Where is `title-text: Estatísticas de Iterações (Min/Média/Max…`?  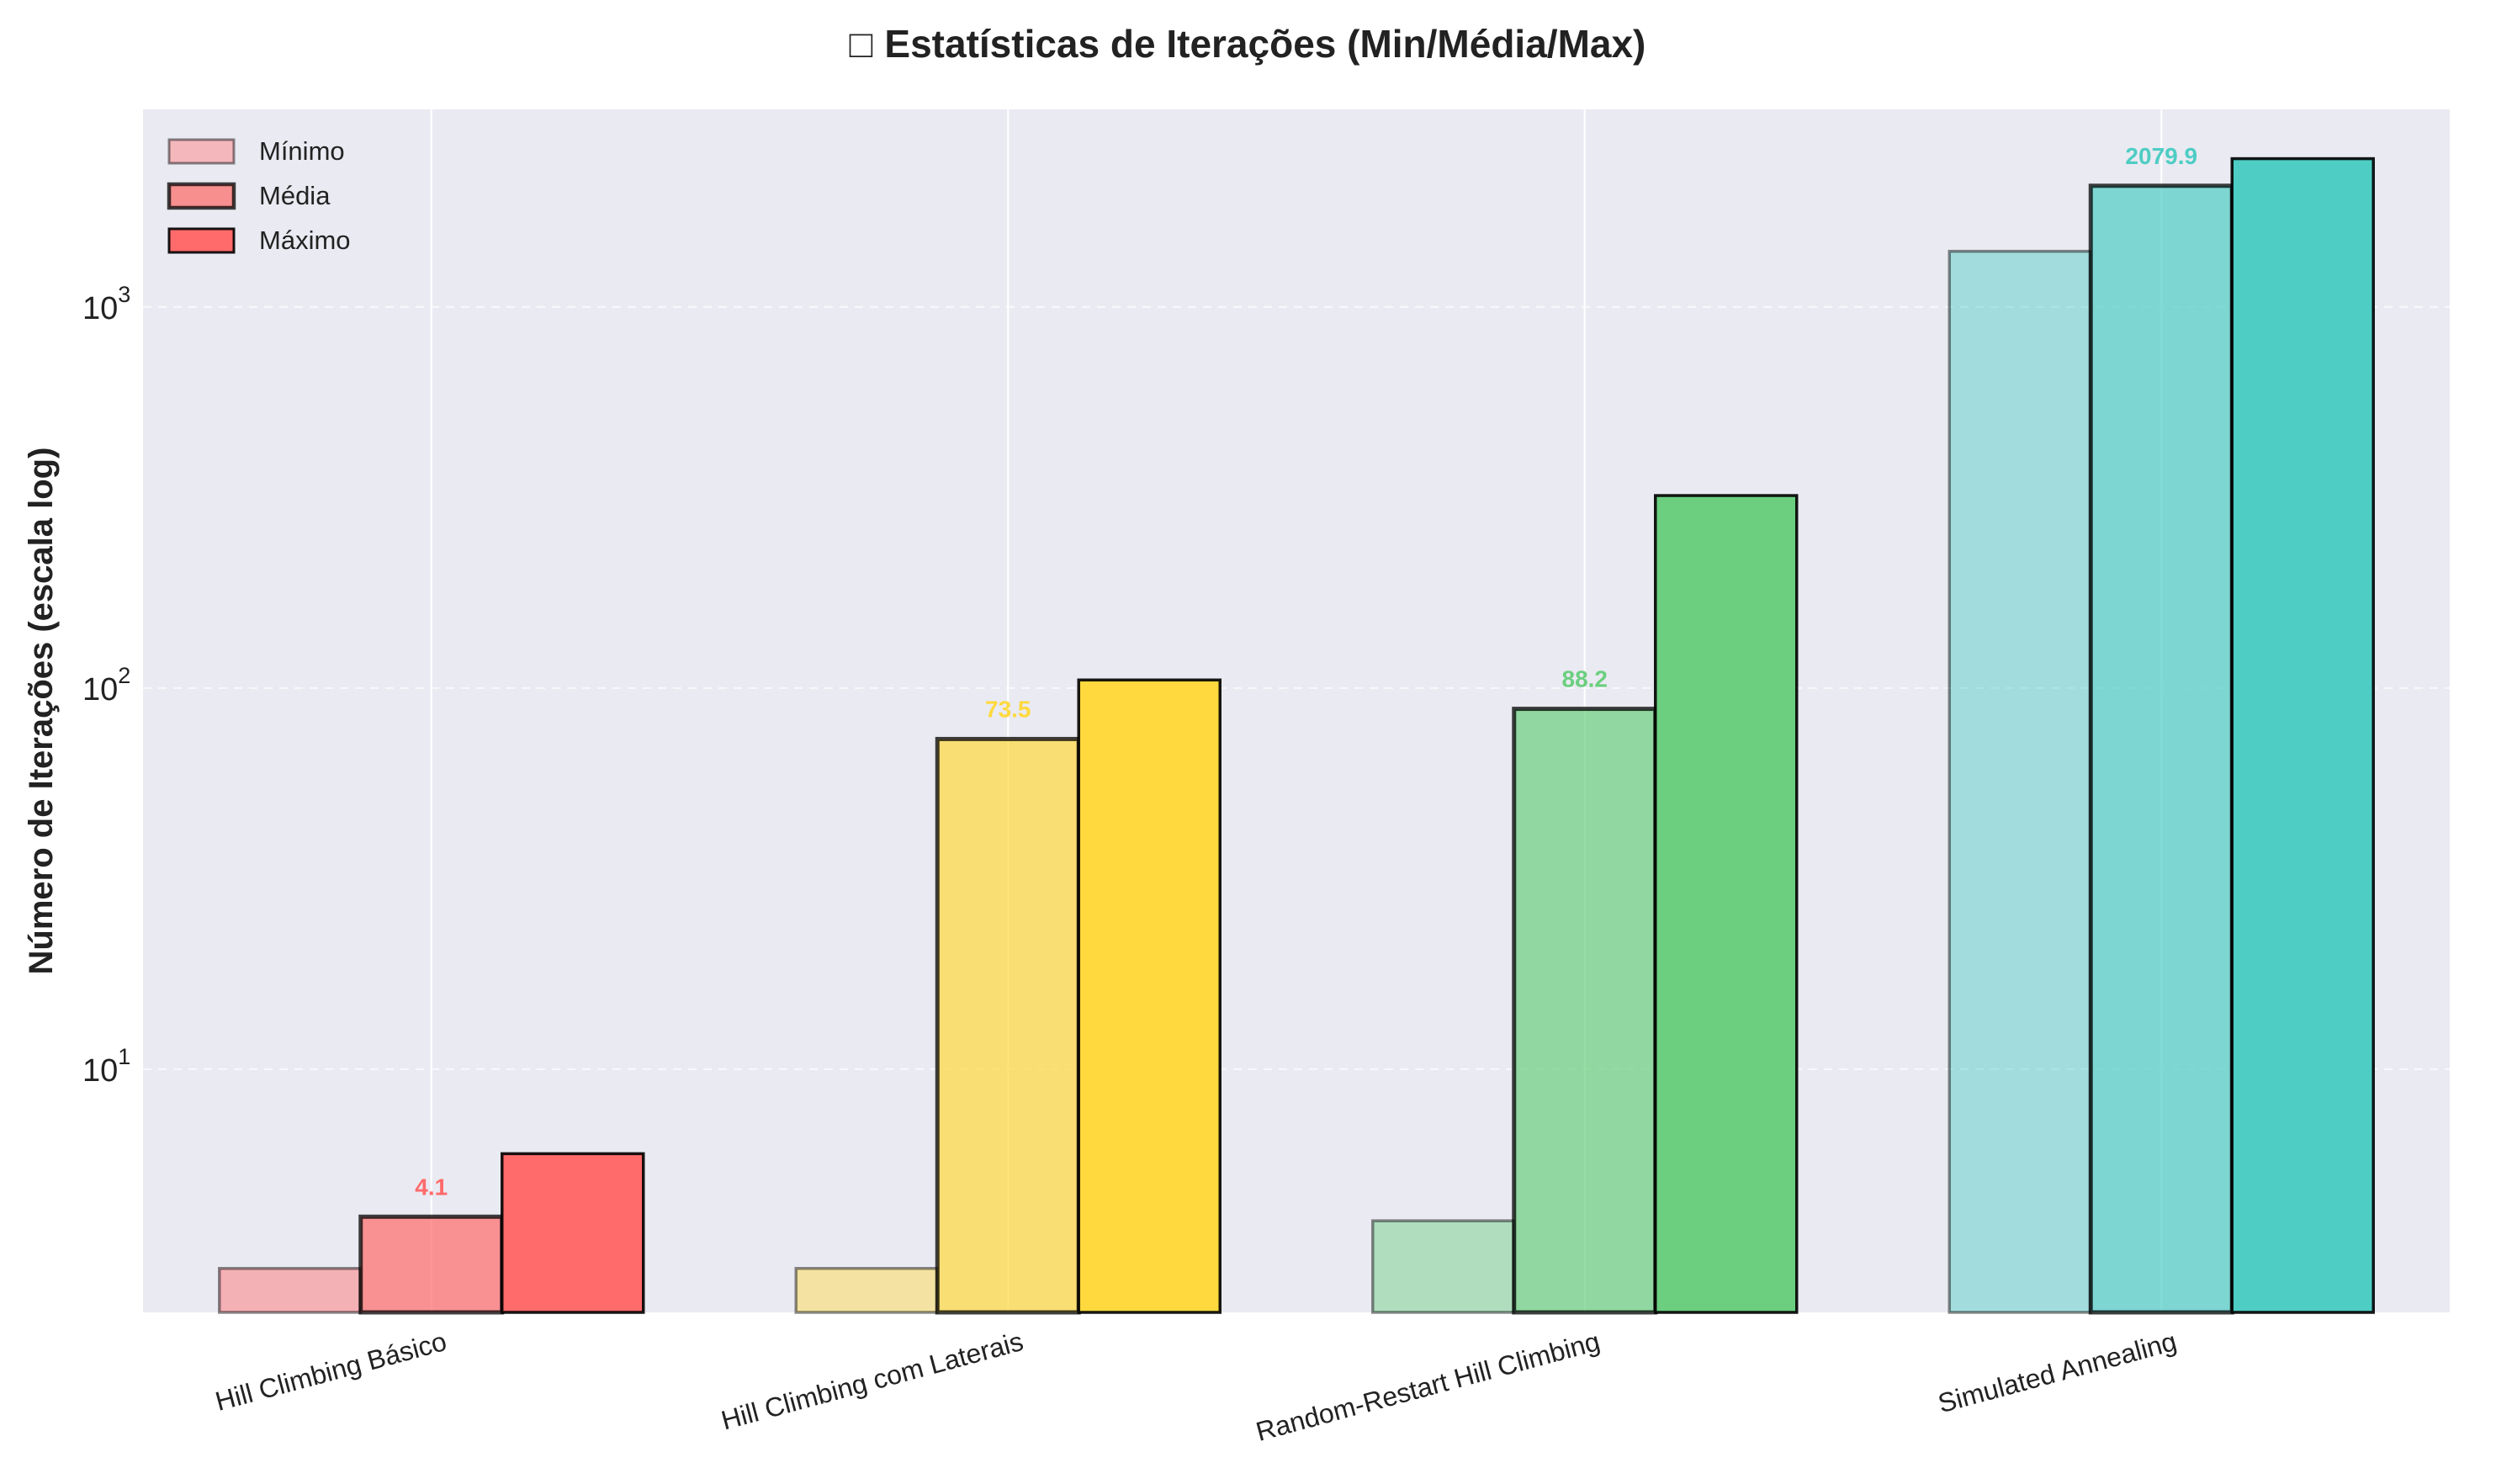 title-text: Estatísticas de Iterações (Min/Média/Max… is located at coordinates (1264, 44).